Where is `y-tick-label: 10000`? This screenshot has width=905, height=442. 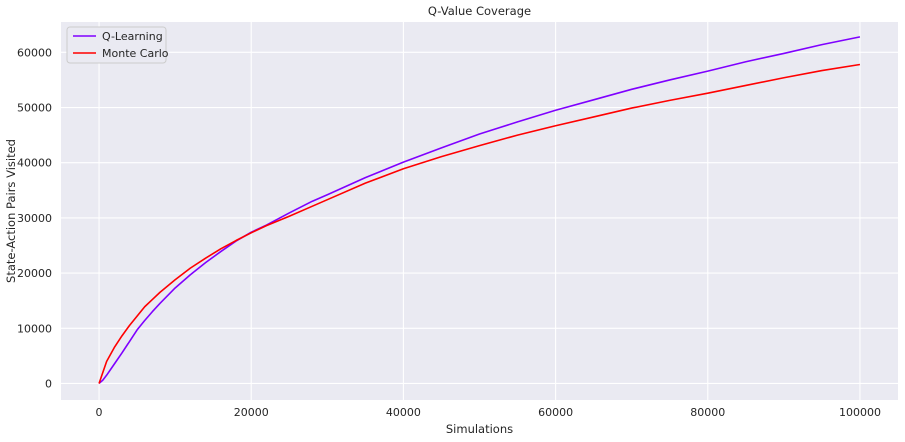
y-tick-label: 10000 is located at coordinates (34, 328).